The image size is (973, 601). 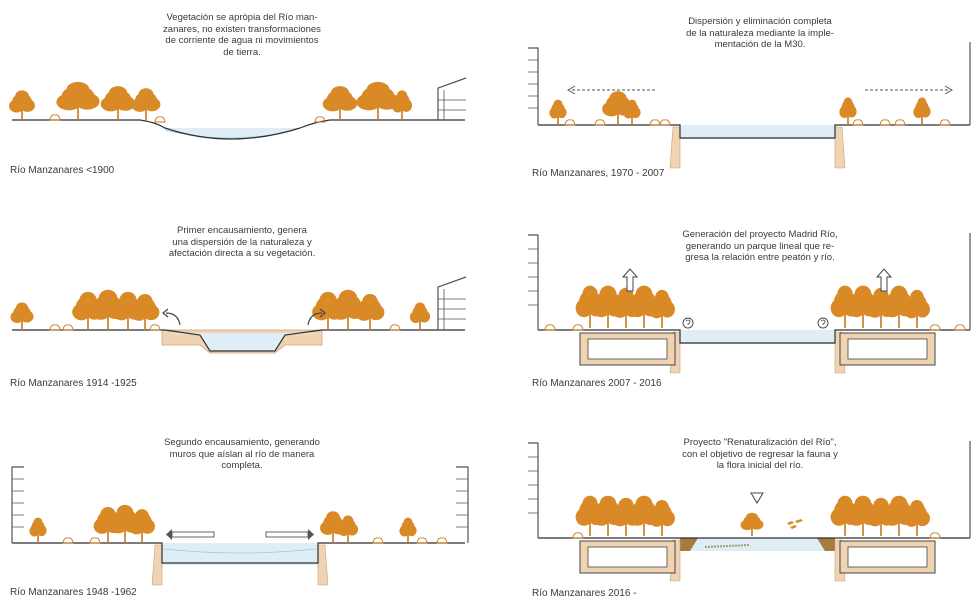 I want to click on river-section-1914, so click(x=238, y=315).